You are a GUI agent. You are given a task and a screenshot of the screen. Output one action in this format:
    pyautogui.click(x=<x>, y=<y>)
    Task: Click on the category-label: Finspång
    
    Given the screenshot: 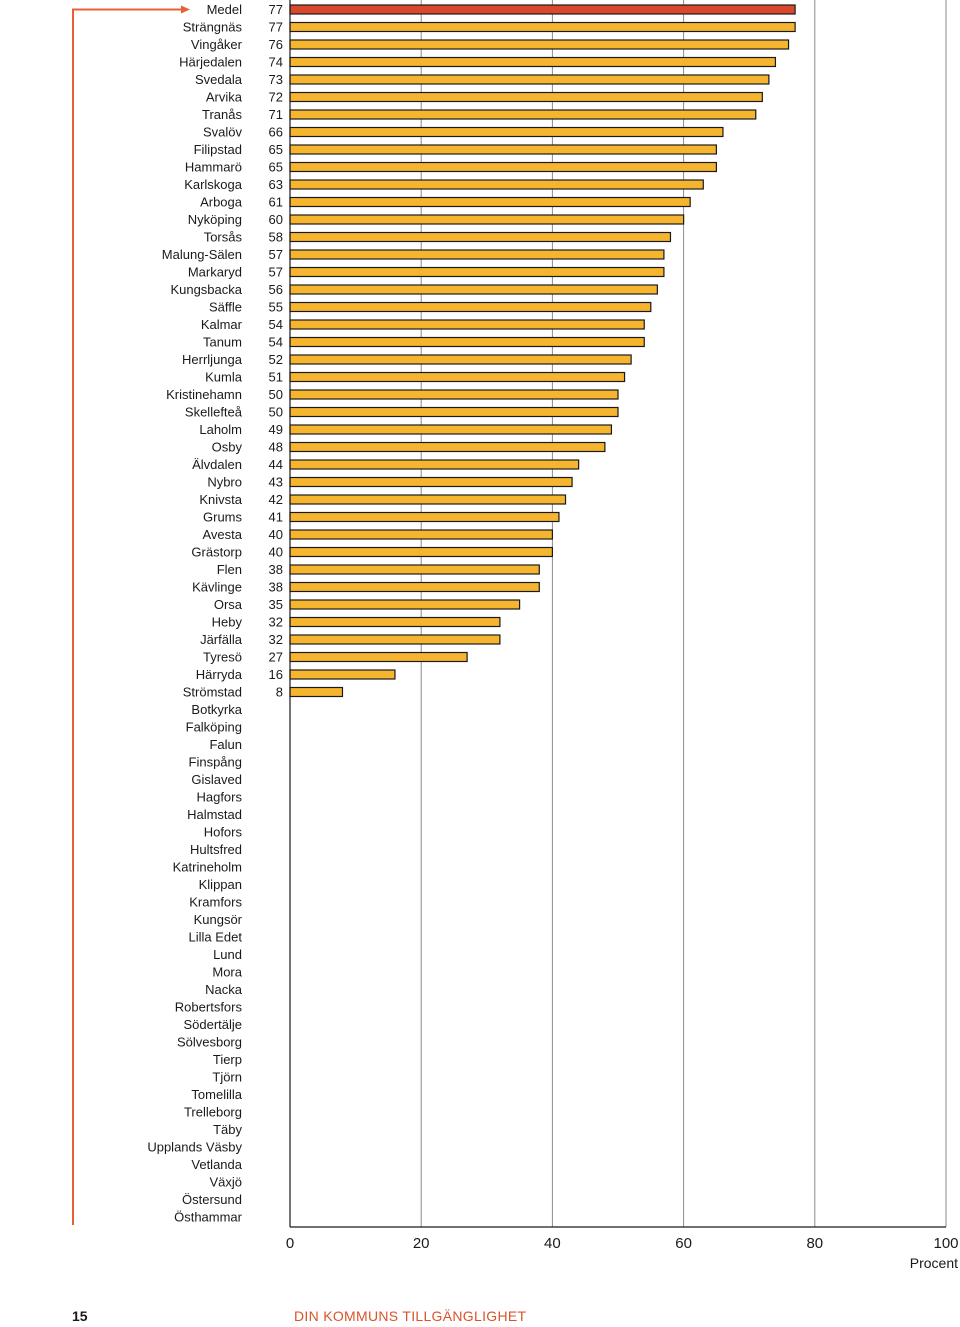 What is the action you would take?
    pyautogui.click(x=215, y=762)
    